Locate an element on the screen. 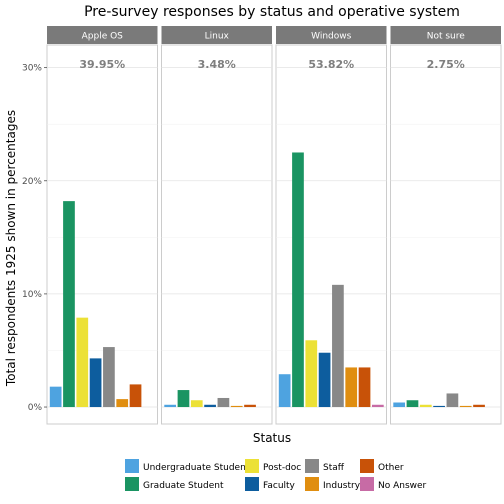 The width and height of the screenshot is (504, 504). y-axis: 0% 10% 20% 30% is located at coordinates (34, 238).